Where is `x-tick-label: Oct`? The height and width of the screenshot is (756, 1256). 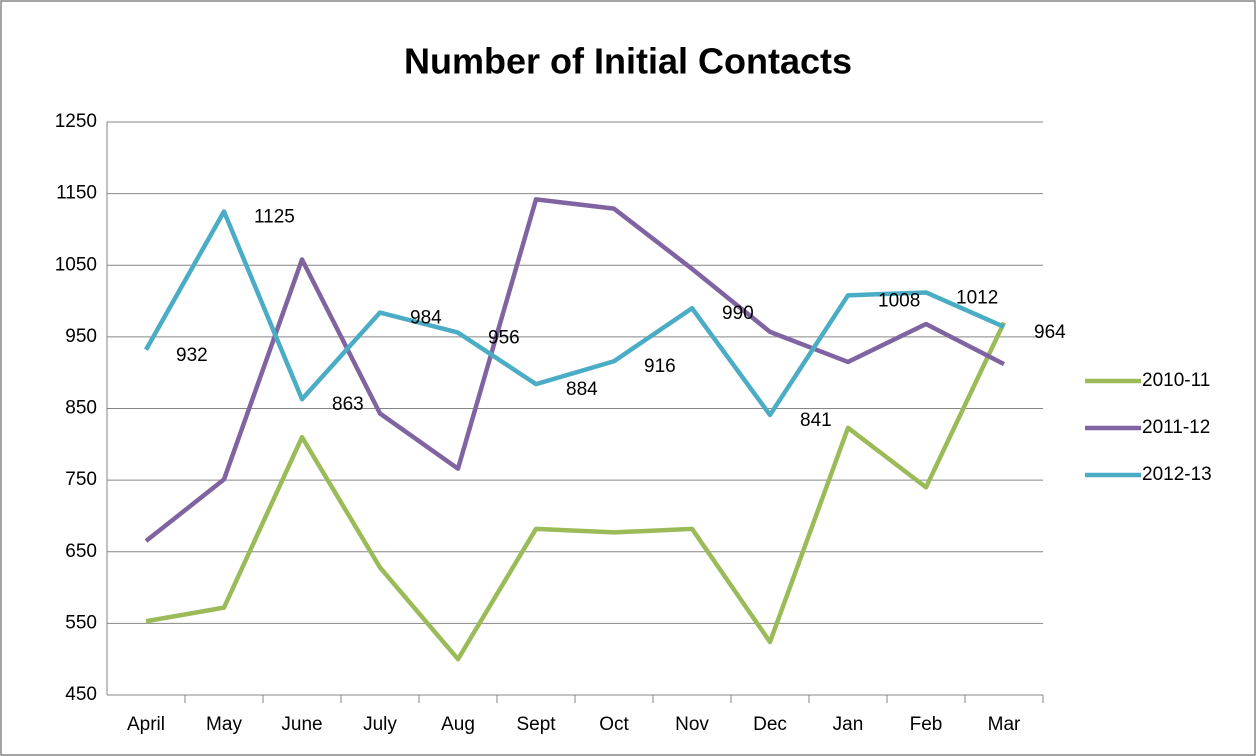 x-tick-label: Oct is located at coordinates (614, 724).